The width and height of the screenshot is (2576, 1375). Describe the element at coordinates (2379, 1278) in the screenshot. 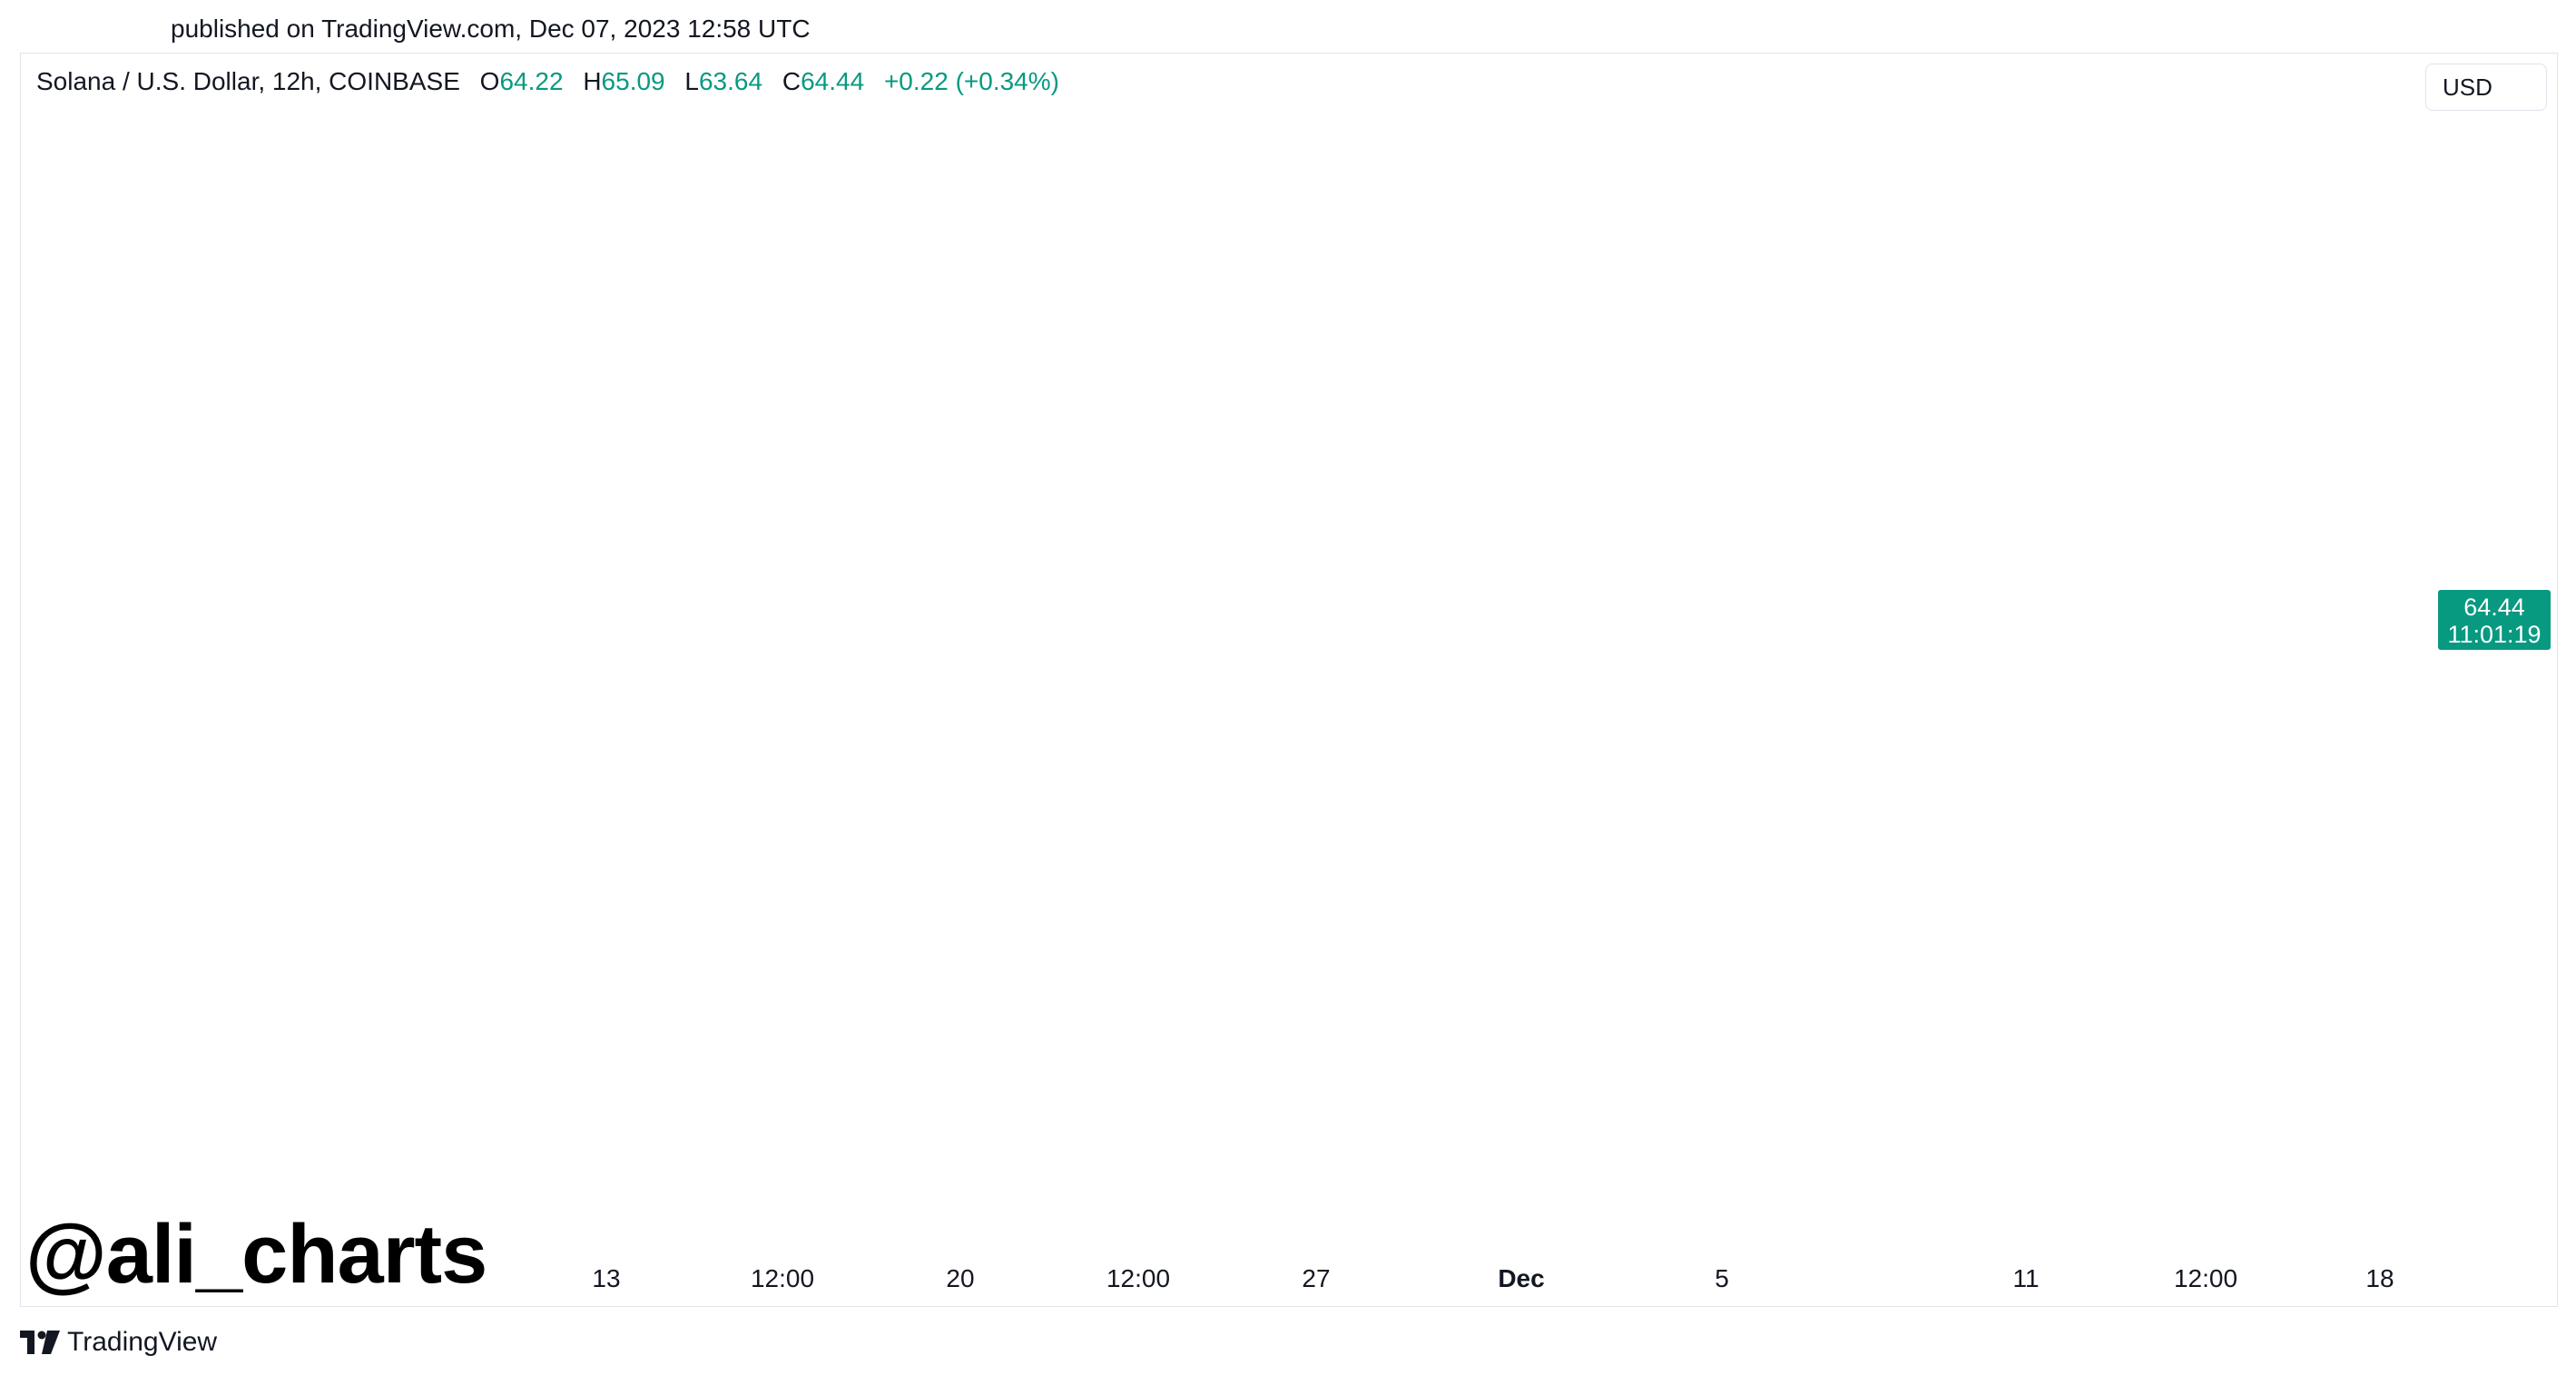

I see `x-tick-label: 18` at that location.